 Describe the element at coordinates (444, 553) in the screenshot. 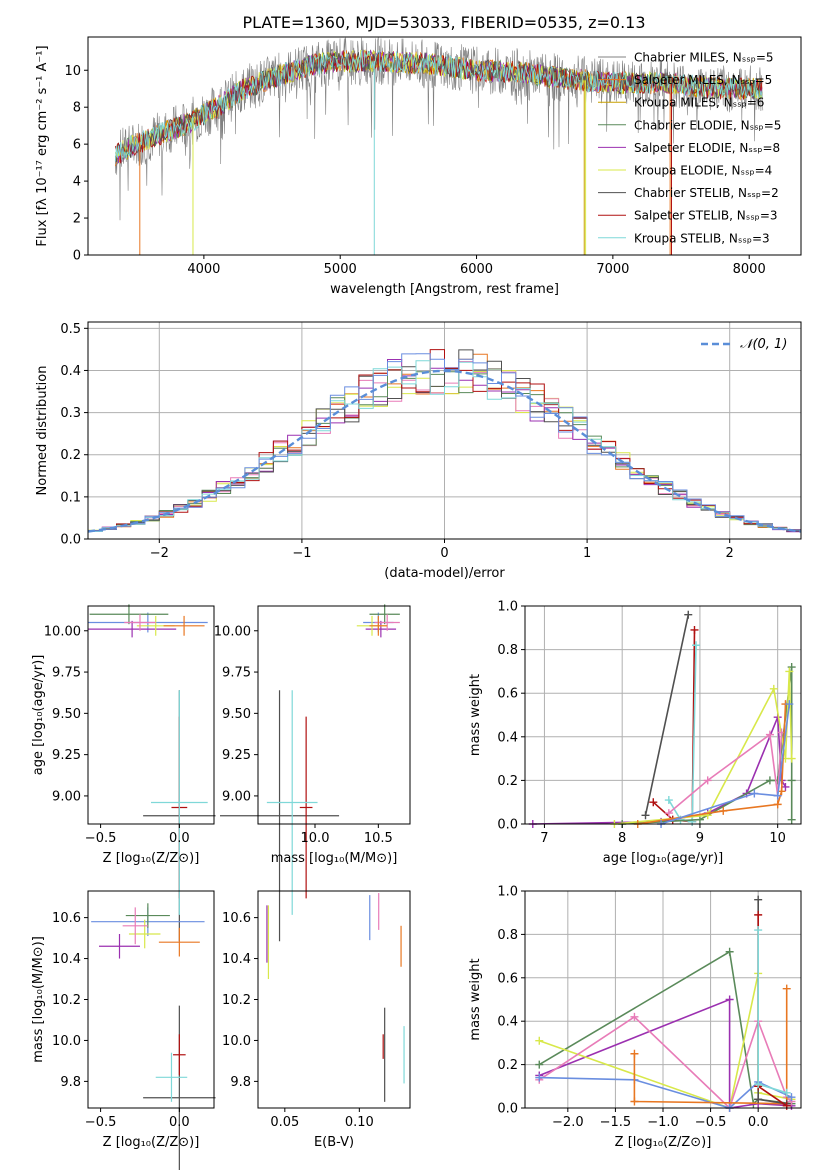

I see `x-tick-label: 0` at that location.